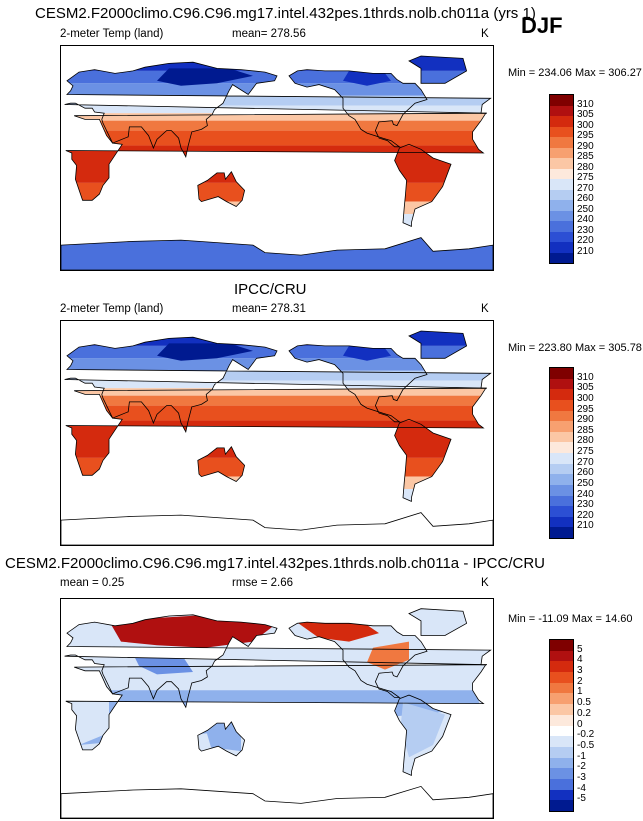 The height and width of the screenshot is (821, 643). Describe the element at coordinates (585, 377) in the screenshot. I see `colorbar-tick-label: 310` at that location.